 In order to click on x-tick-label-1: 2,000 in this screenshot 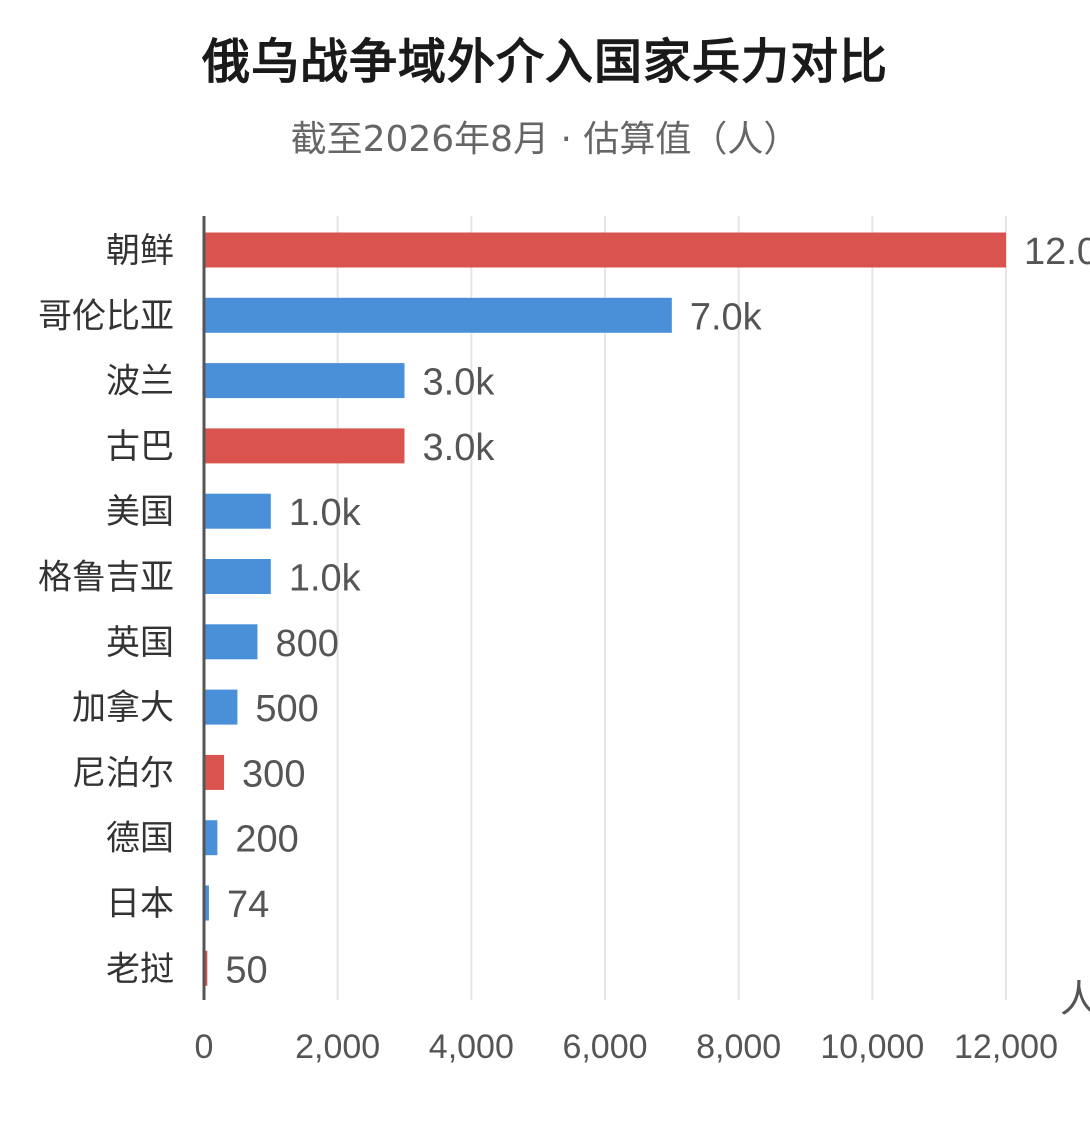, I will do `click(337, 1047)`.